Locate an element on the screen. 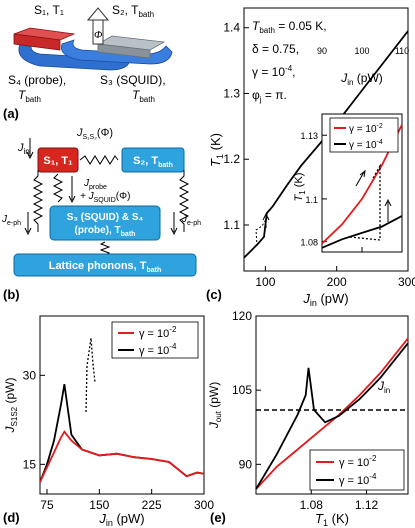 The width and height of the screenshot is (415, 528). y-tick-label: 30 is located at coordinates (30, 375).